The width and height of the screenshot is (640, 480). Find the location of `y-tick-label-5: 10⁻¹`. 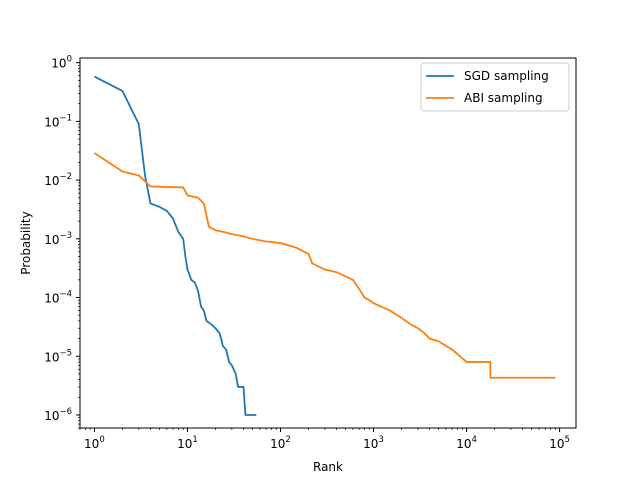

y-tick-label-5: 10⁻¹ is located at coordinates (58, 121).